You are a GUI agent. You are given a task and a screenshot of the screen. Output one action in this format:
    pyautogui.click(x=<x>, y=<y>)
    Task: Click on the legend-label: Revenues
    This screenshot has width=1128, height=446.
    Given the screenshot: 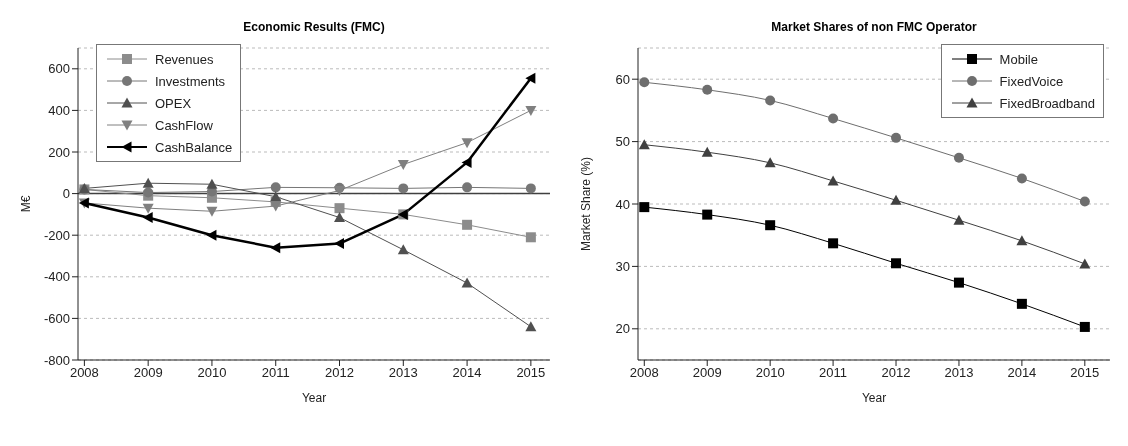 What is the action you would take?
    pyautogui.click(x=184, y=59)
    